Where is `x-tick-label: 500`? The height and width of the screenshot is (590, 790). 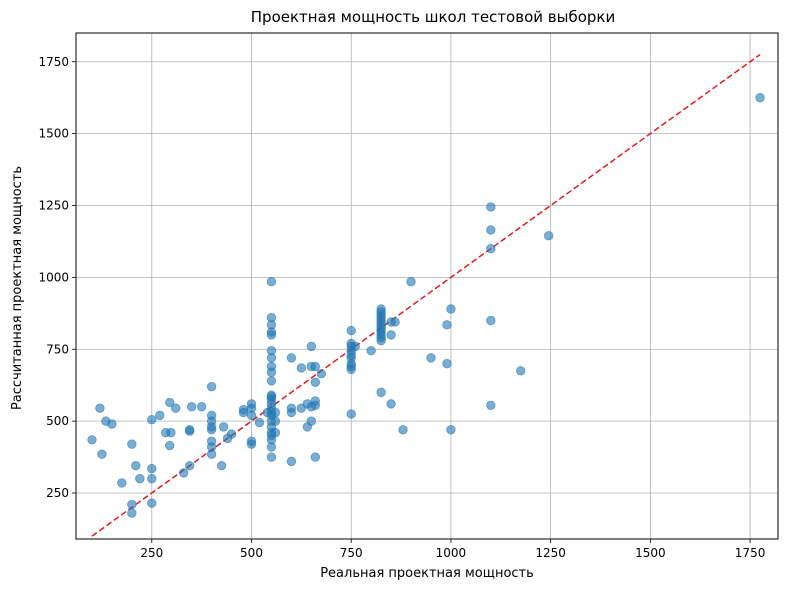
x-tick-label: 500 is located at coordinates (251, 553).